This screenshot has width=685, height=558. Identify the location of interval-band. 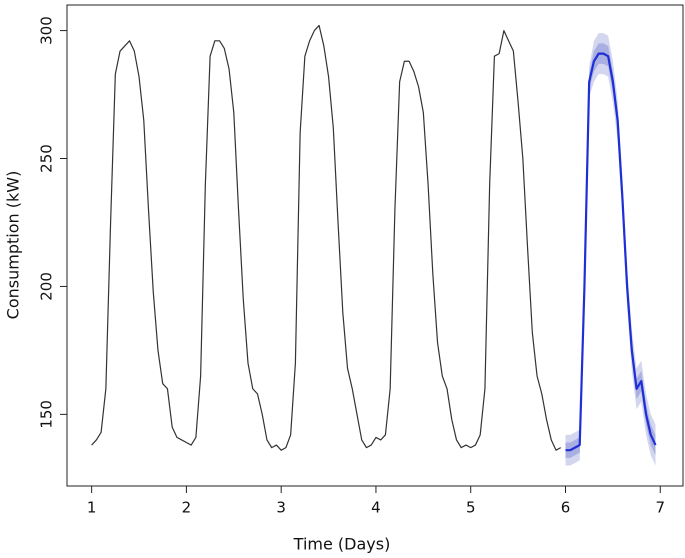
(610, 249).